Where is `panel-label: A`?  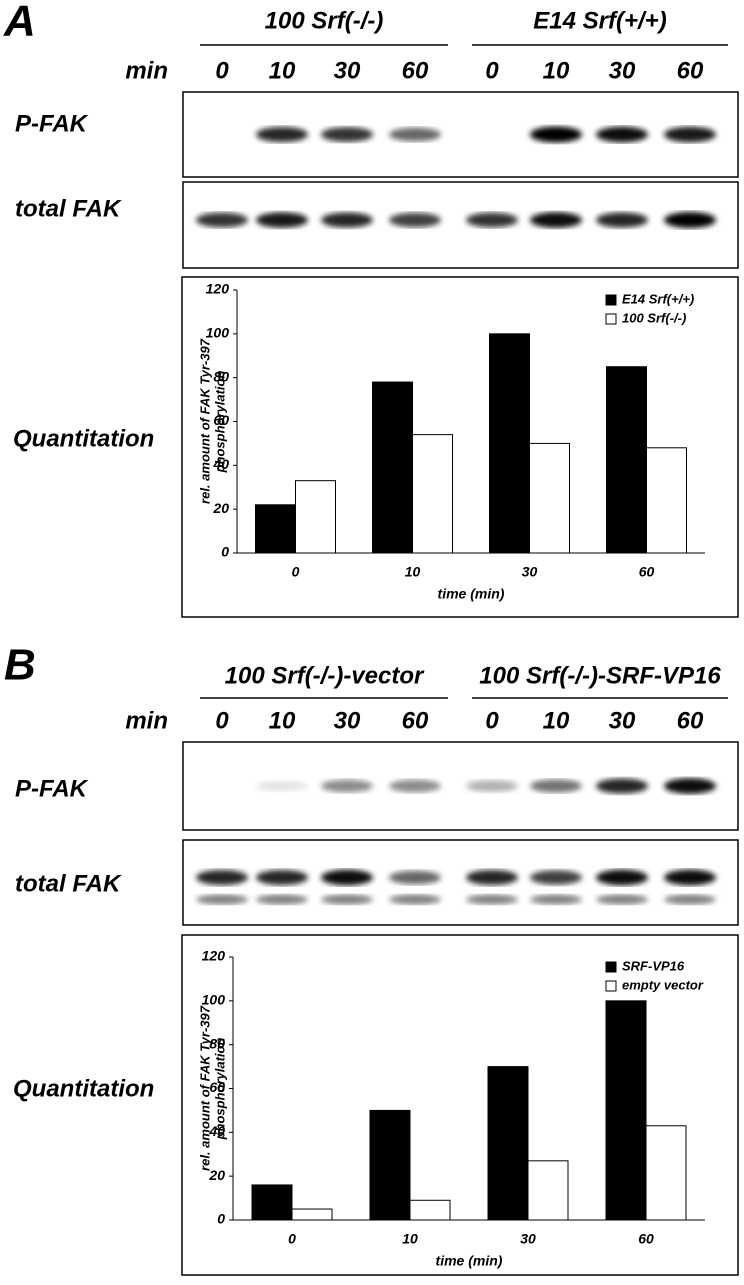
panel-label: A is located at coordinates (19, 23).